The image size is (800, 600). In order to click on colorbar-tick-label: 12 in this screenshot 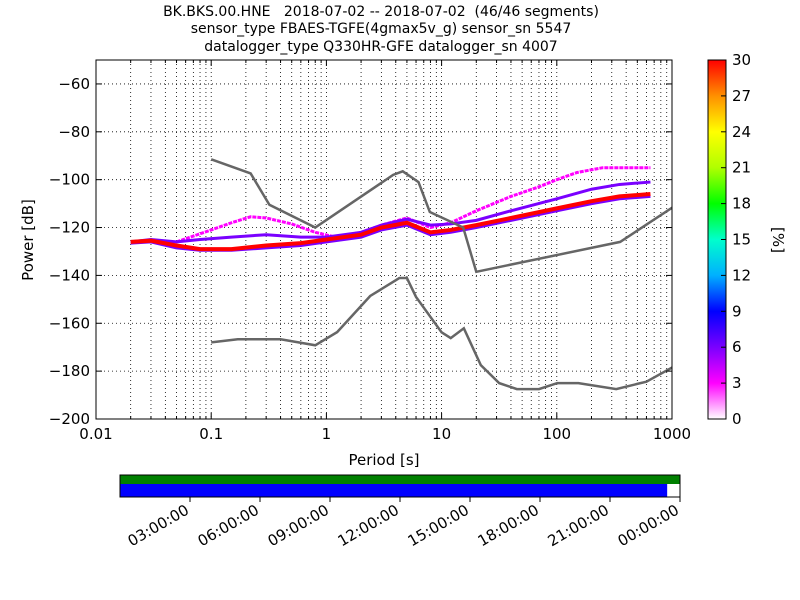, I will do `click(741, 275)`.